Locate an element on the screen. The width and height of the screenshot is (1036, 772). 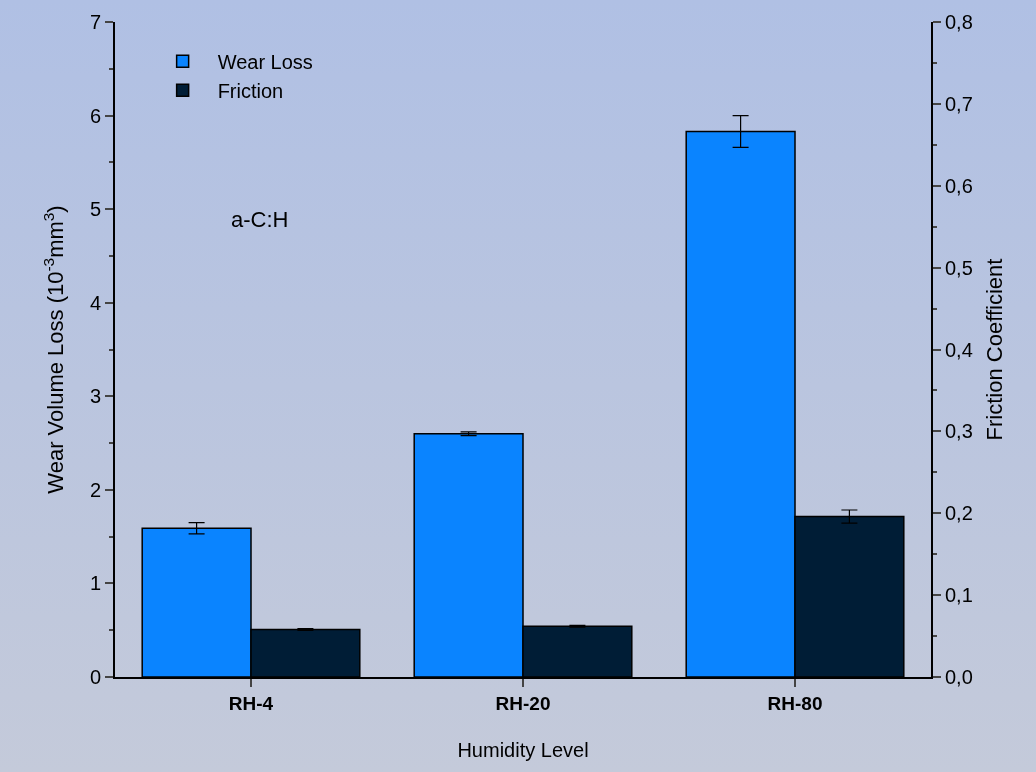
x-tick-label: RH-4 is located at coordinates (251, 703).